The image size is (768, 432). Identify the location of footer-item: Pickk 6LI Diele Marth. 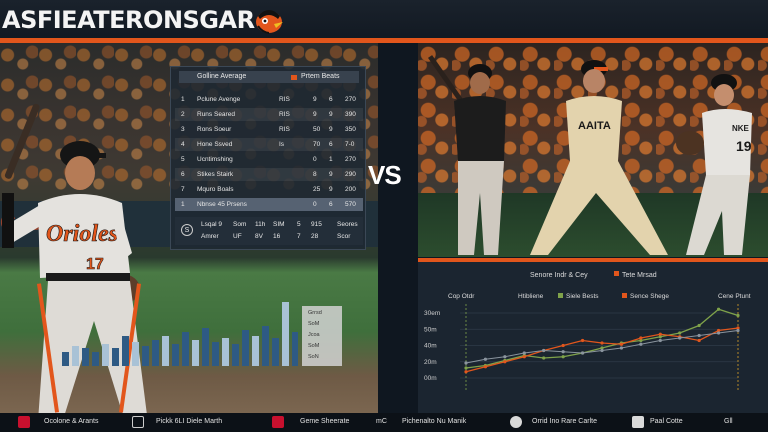
(189, 421).